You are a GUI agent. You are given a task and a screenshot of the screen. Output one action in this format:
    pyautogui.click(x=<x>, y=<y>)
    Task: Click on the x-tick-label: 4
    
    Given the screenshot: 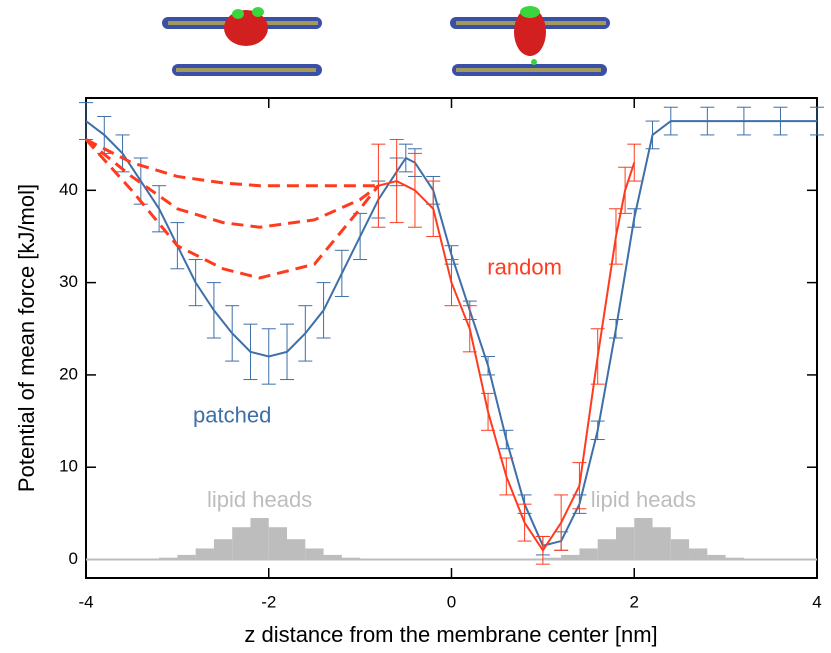 What is the action you would take?
    pyautogui.click(x=816, y=601)
    